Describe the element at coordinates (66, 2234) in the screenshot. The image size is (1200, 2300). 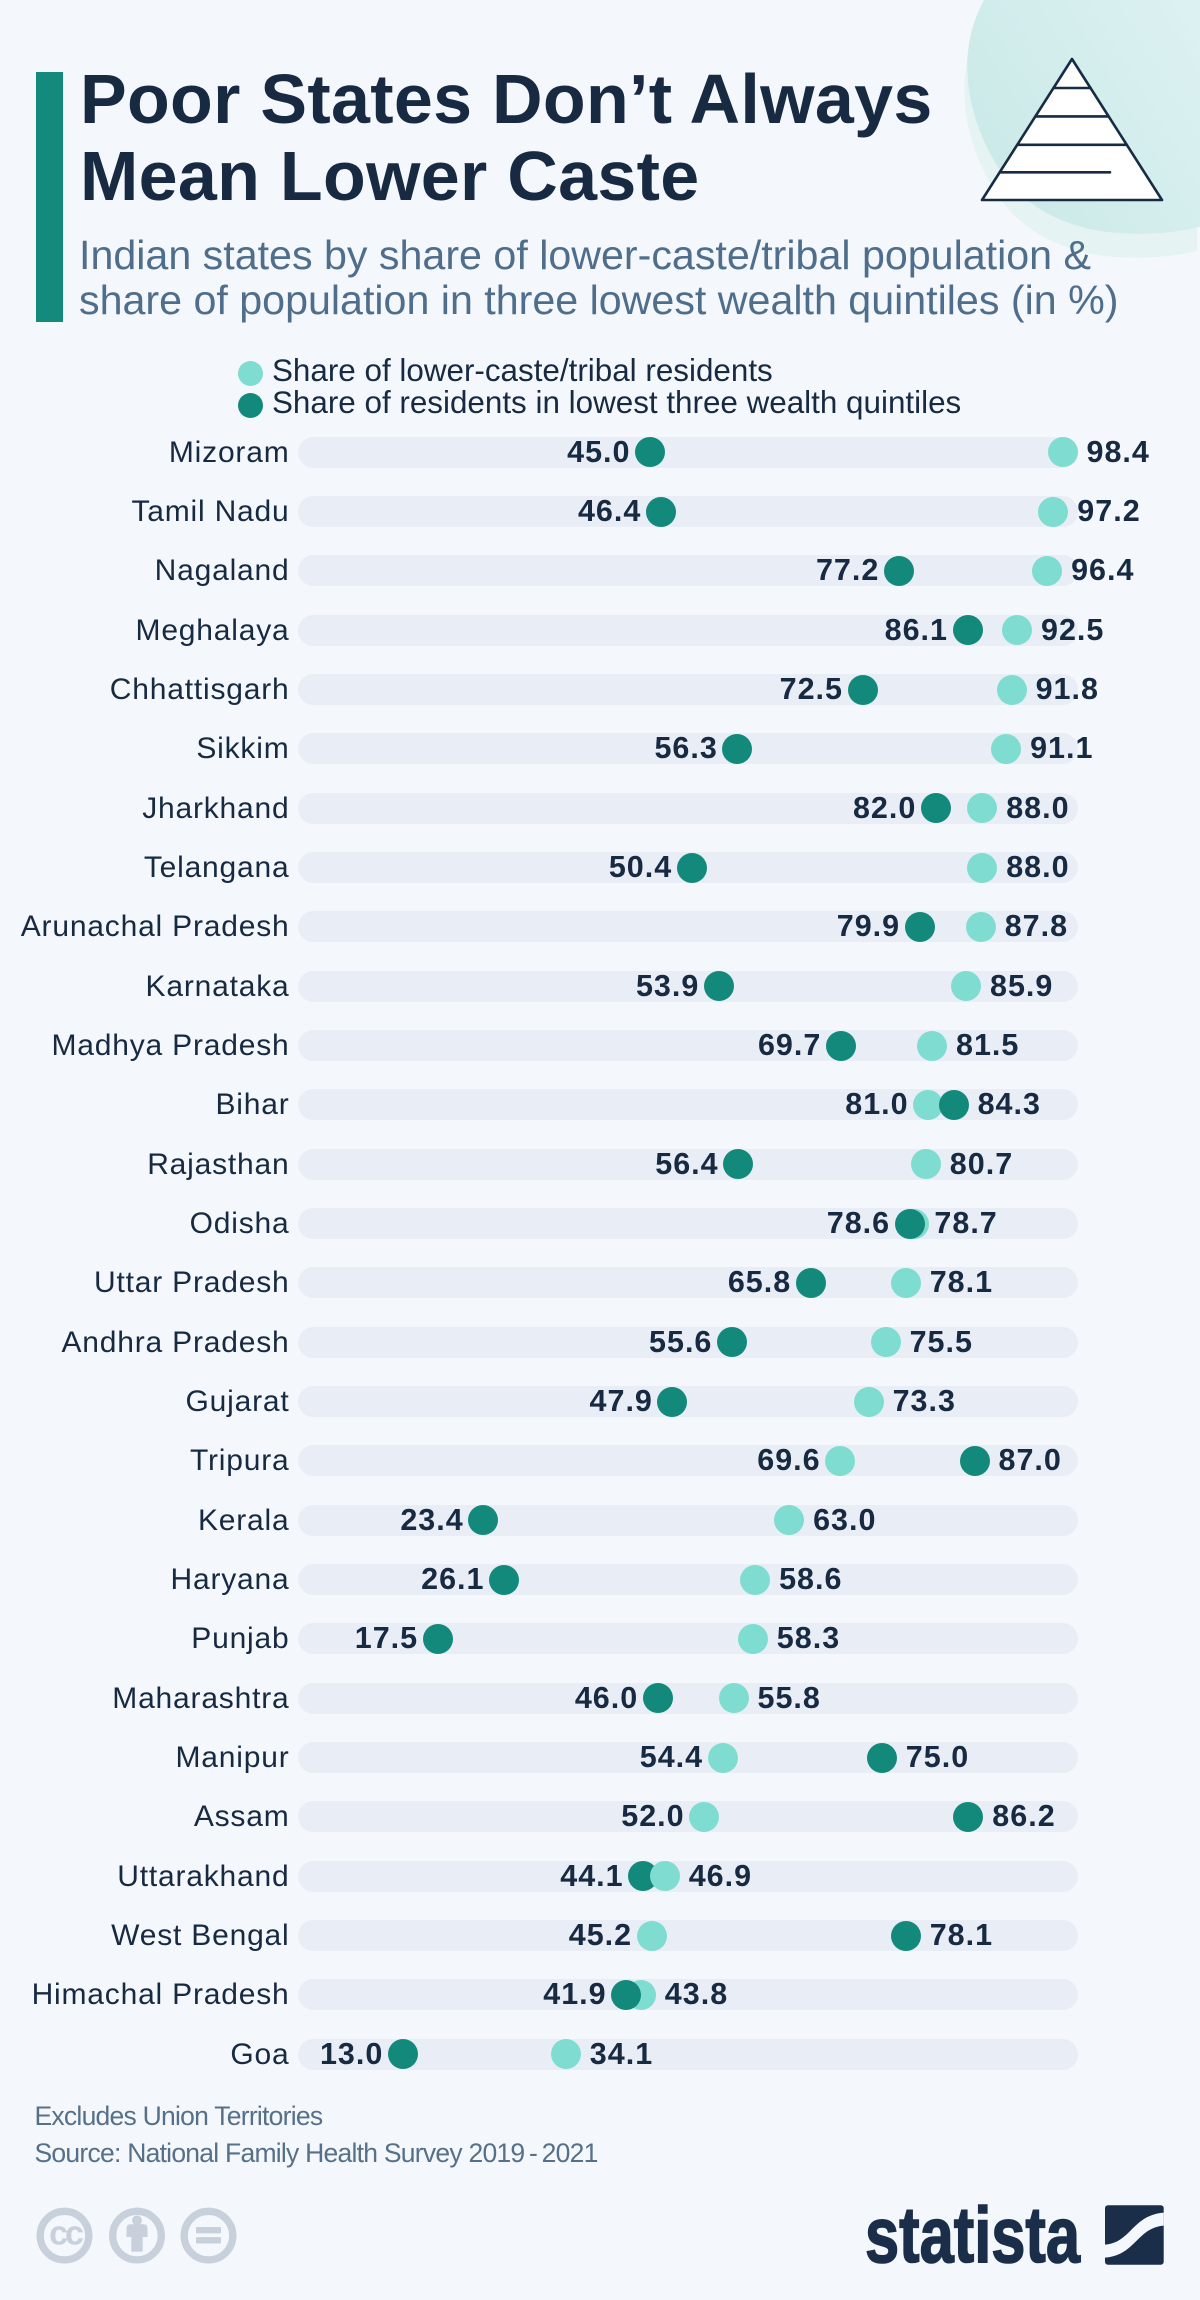
I see `svg-text: cc` at that location.